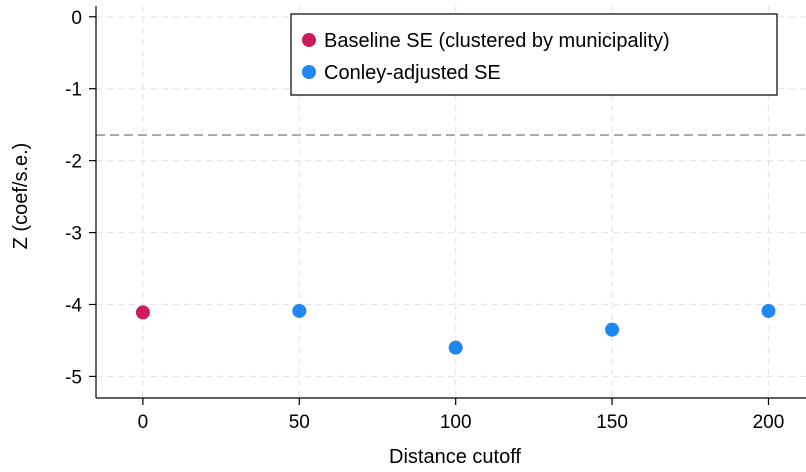  I want to click on y-axis-title: Z (coef/s.e.), so click(21, 196).